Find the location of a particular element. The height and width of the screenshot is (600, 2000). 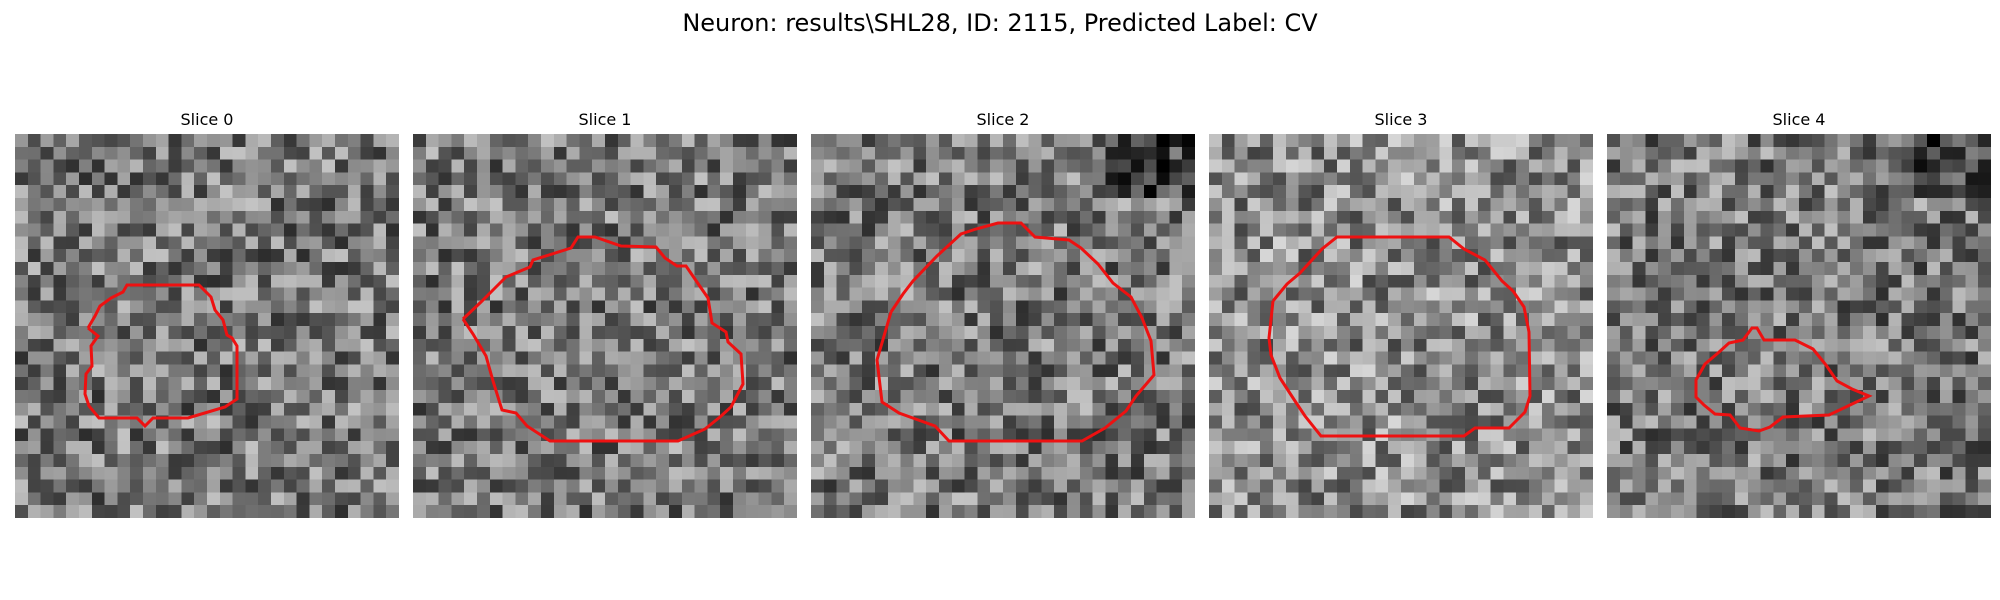

slice-panel-1: Slice 1 is located at coordinates (605, 314).